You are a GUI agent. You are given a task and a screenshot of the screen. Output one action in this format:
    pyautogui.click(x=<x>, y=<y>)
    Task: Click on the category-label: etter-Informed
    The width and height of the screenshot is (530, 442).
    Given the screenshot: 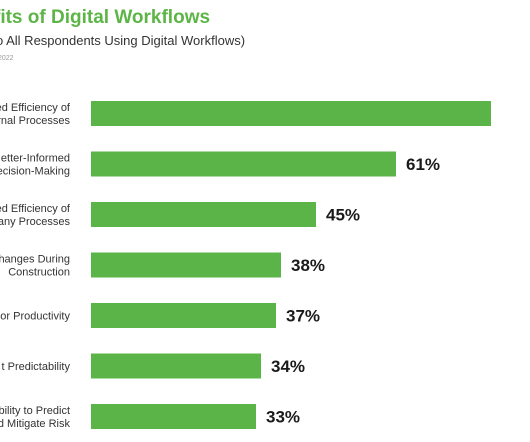 What is the action you would take?
    pyautogui.click(x=35, y=159)
    